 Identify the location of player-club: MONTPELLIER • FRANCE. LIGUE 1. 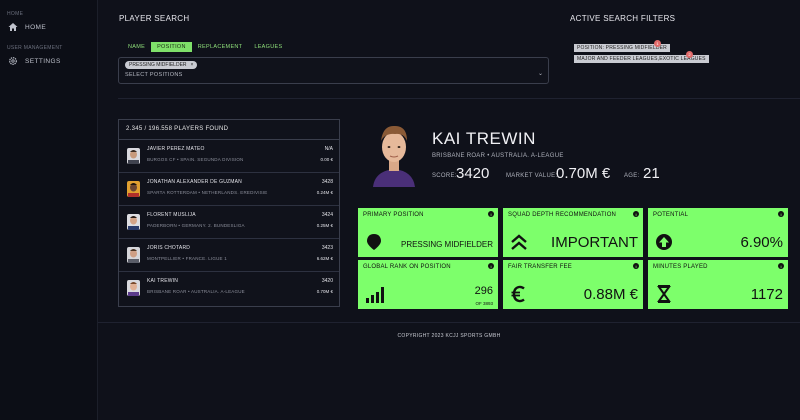
(187, 258).